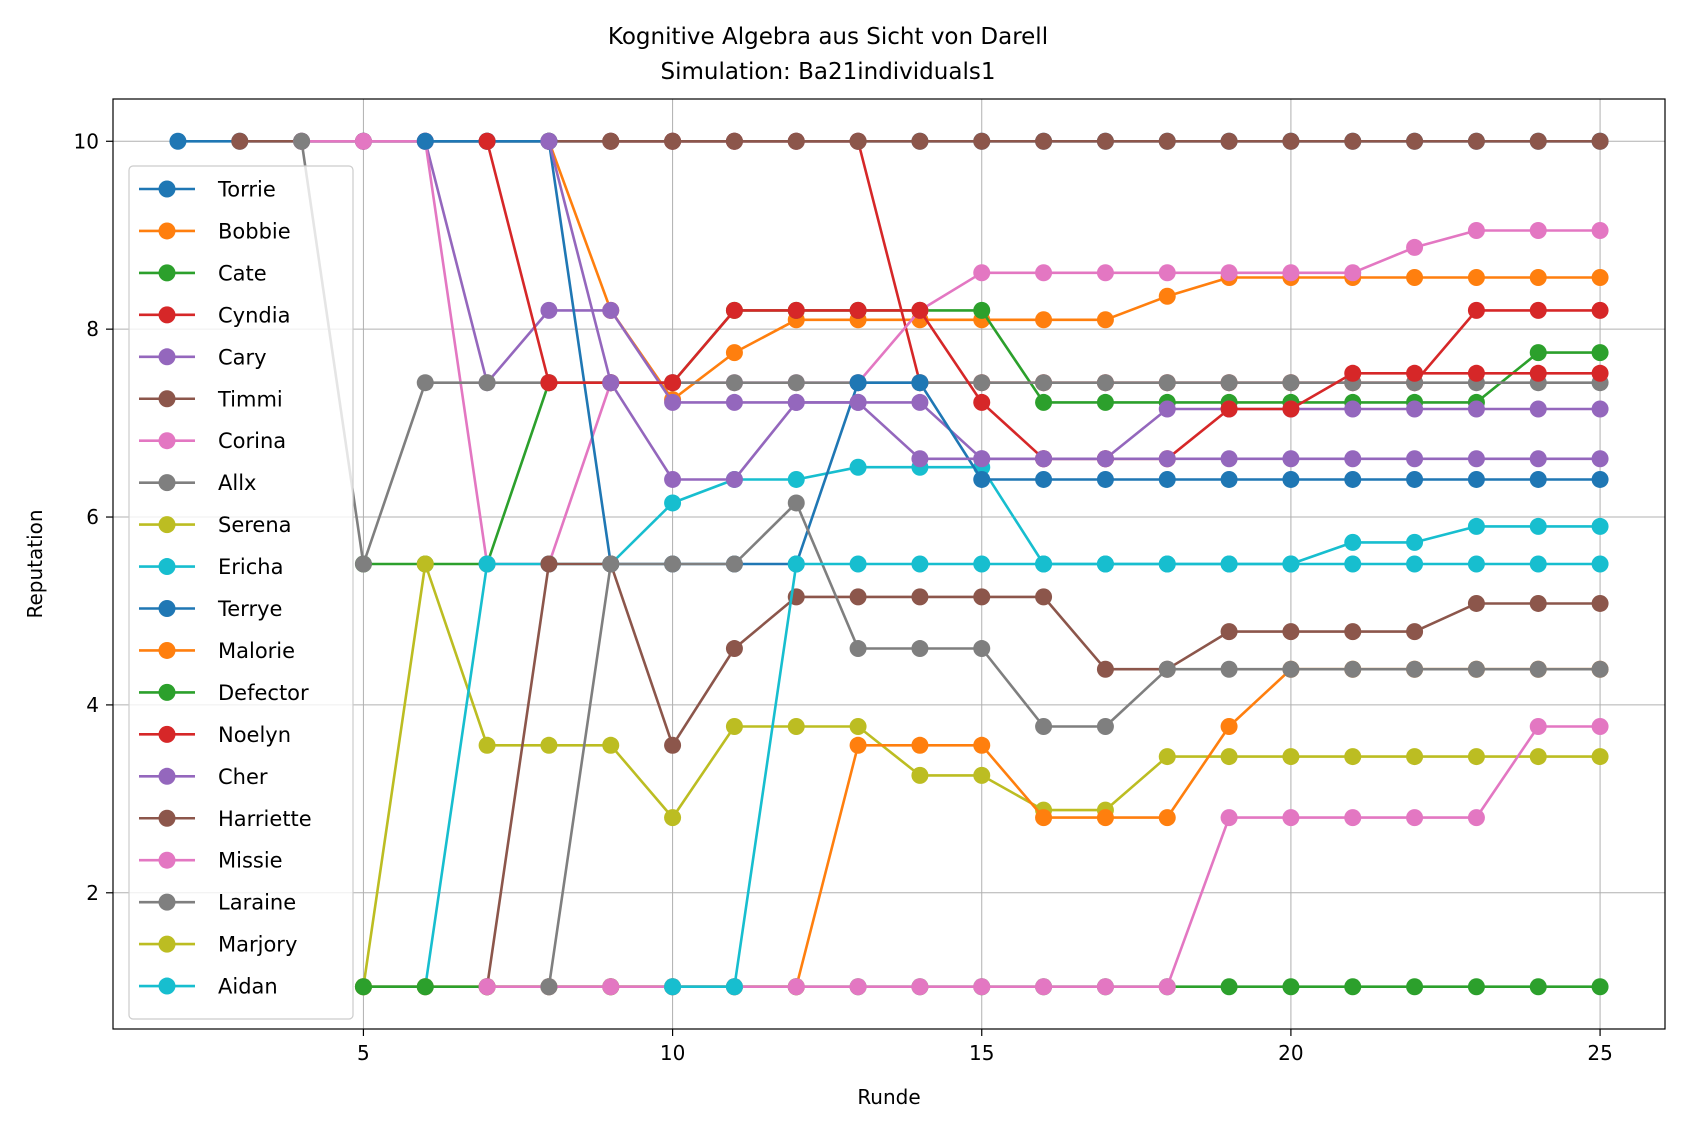 The width and height of the screenshot is (1683, 1131). What do you see at coordinates (828, 37) in the screenshot?
I see `chart-title: Kognitive Algebra aus Sicht von Darell` at bounding box center [828, 37].